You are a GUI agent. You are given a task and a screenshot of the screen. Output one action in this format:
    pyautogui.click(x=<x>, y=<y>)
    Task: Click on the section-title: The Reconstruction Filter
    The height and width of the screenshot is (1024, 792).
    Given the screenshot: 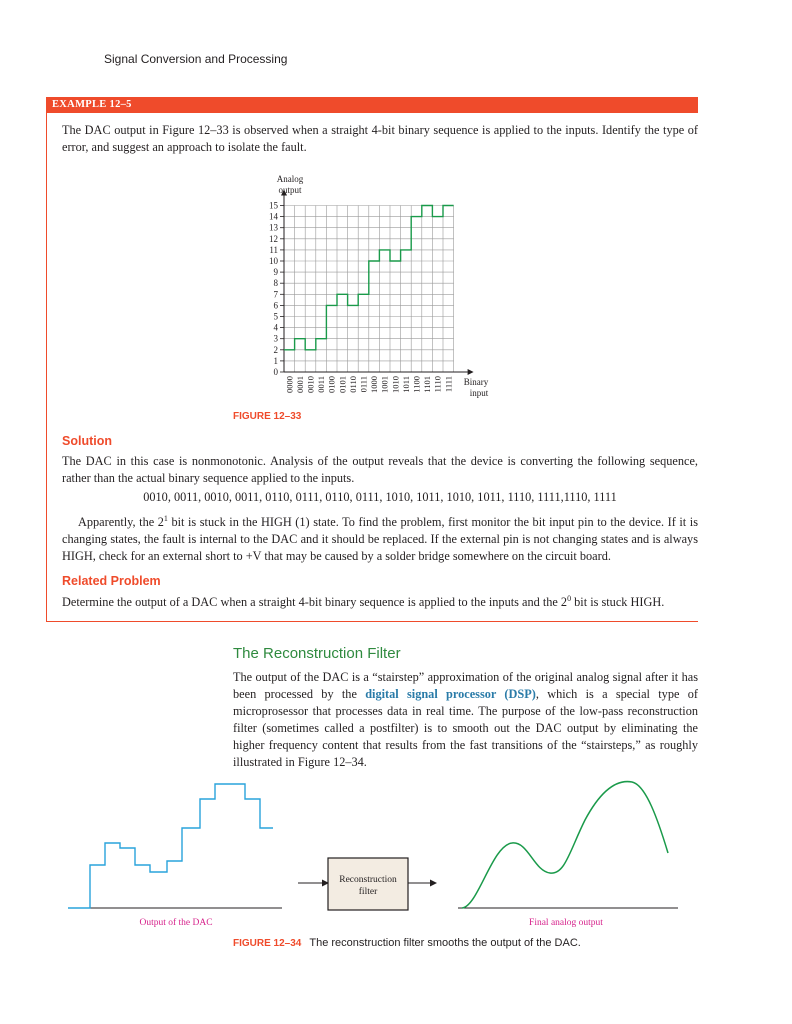 What is the action you would take?
    pyautogui.click(x=317, y=653)
    